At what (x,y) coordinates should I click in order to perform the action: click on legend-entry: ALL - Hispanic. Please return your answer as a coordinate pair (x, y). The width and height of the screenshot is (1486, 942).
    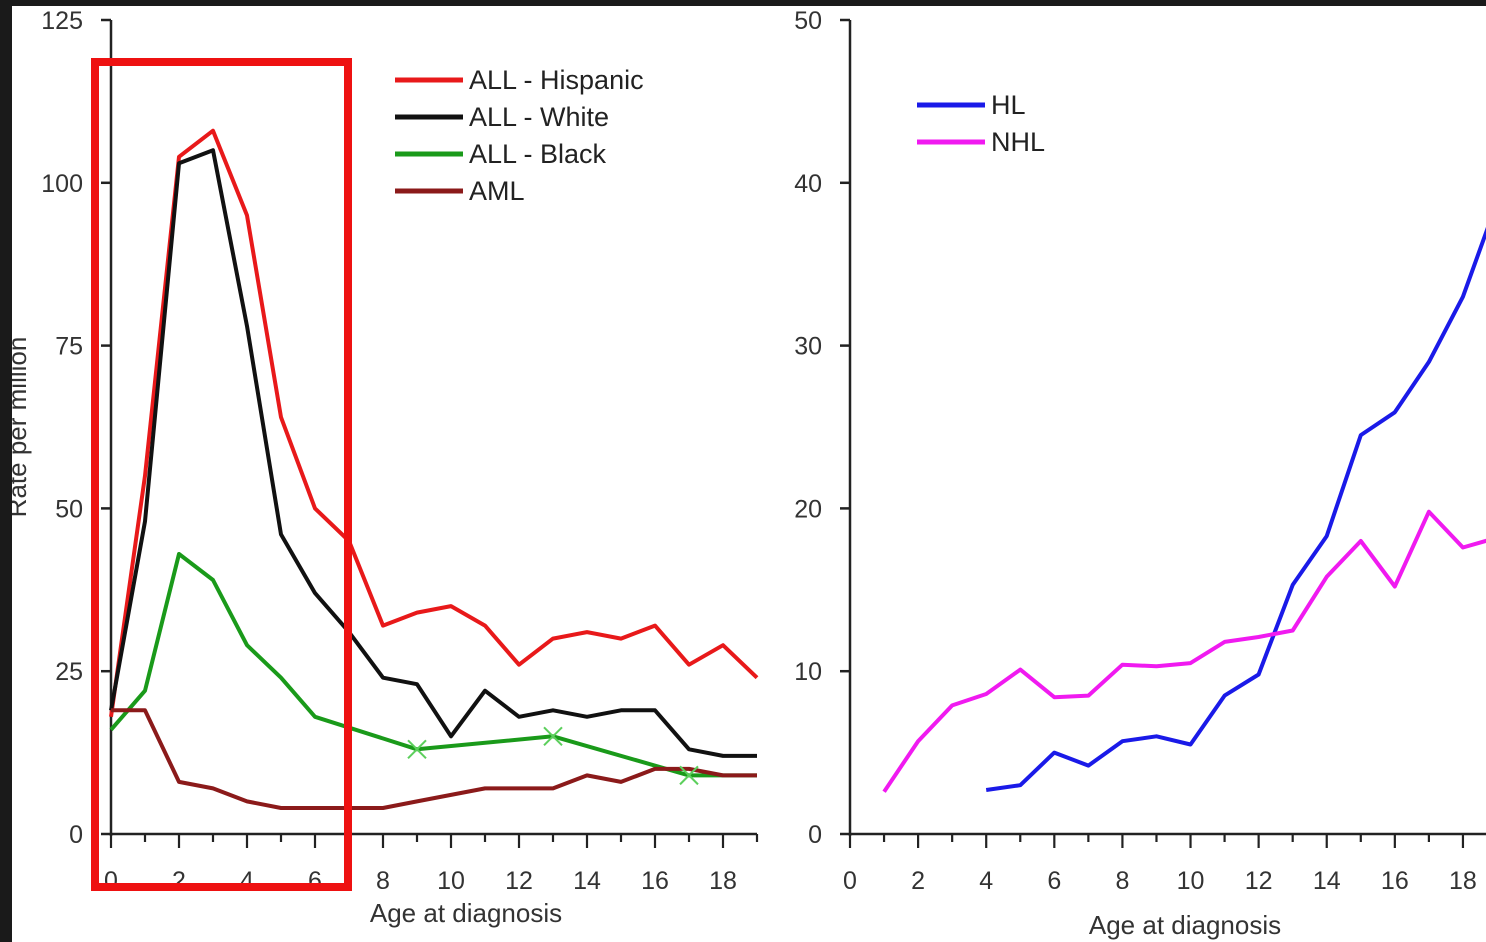
    Looking at the image, I should click on (519, 80).